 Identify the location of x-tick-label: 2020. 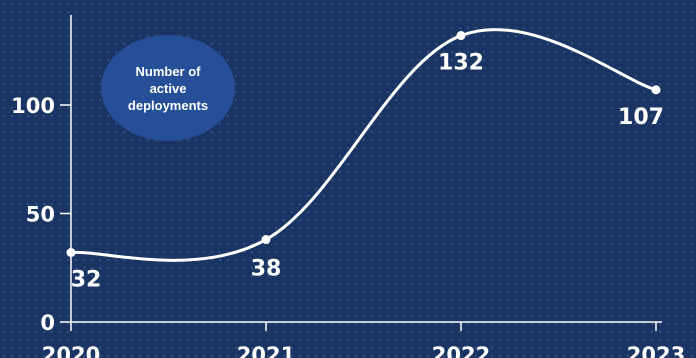
(71, 350).